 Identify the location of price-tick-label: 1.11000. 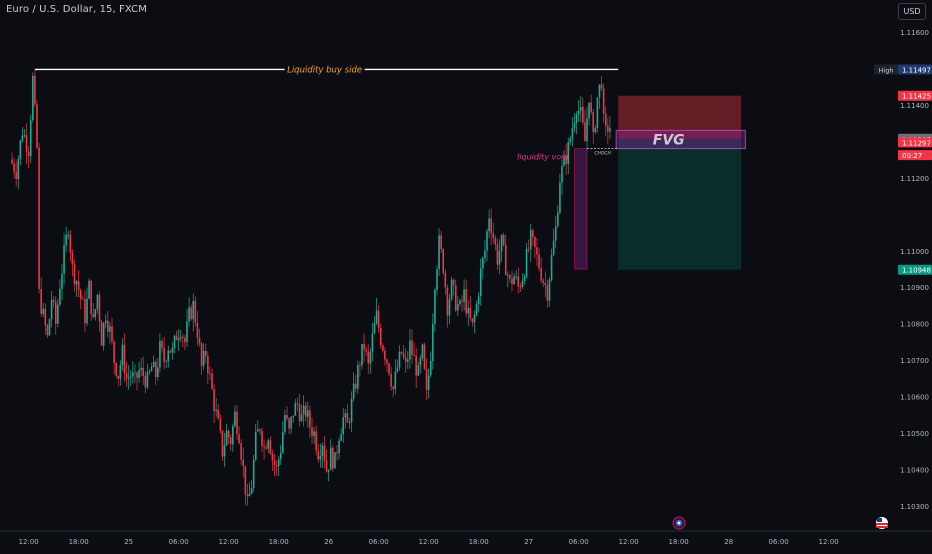
(914, 252).